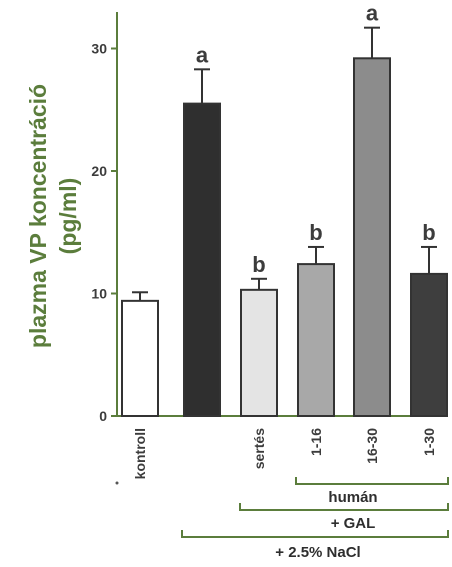 The image size is (452, 567). Describe the element at coordinates (38, 216) in the screenshot. I see `y-axis-label-line1: plazma VP koncentráció` at that location.